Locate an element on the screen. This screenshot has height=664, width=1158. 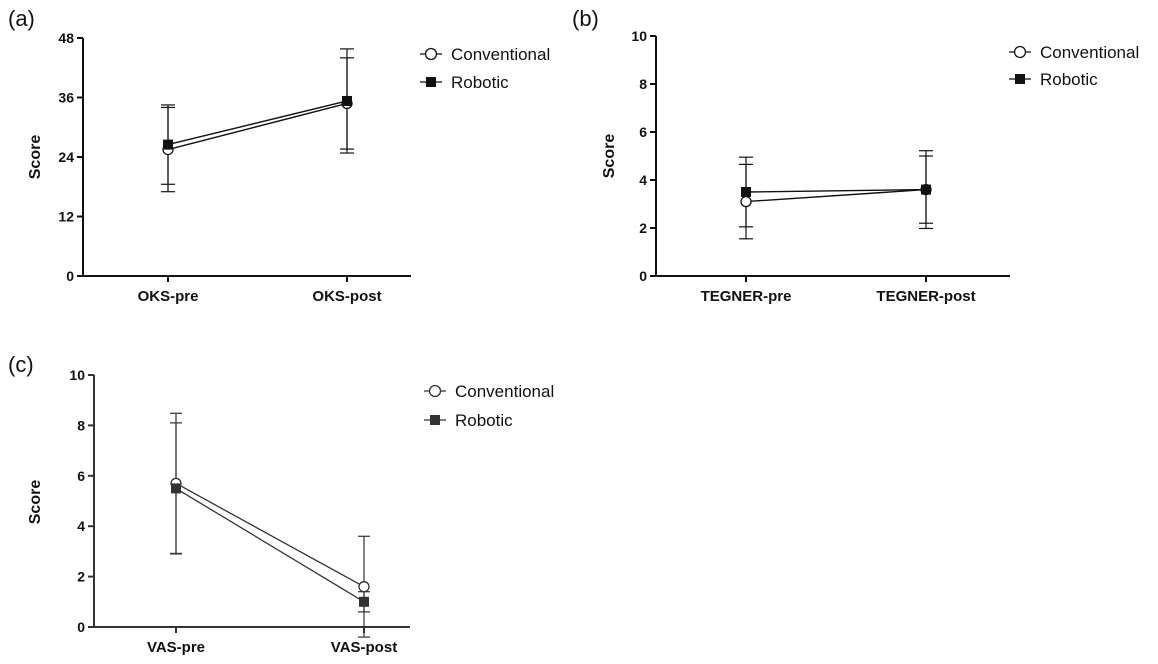
y-tick-label: 24 is located at coordinates (66, 157).